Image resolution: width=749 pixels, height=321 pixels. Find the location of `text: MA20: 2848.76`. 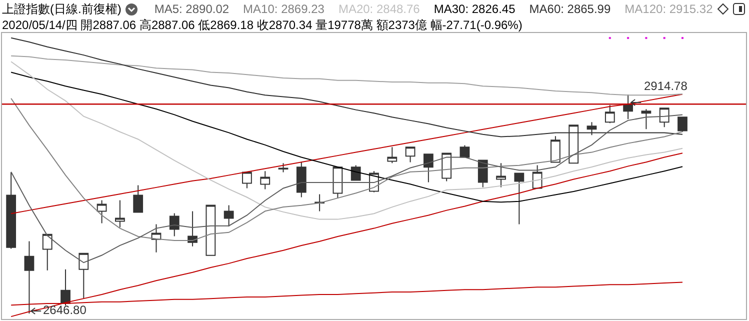

text: MA20: 2848.76 is located at coordinates (379, 9).